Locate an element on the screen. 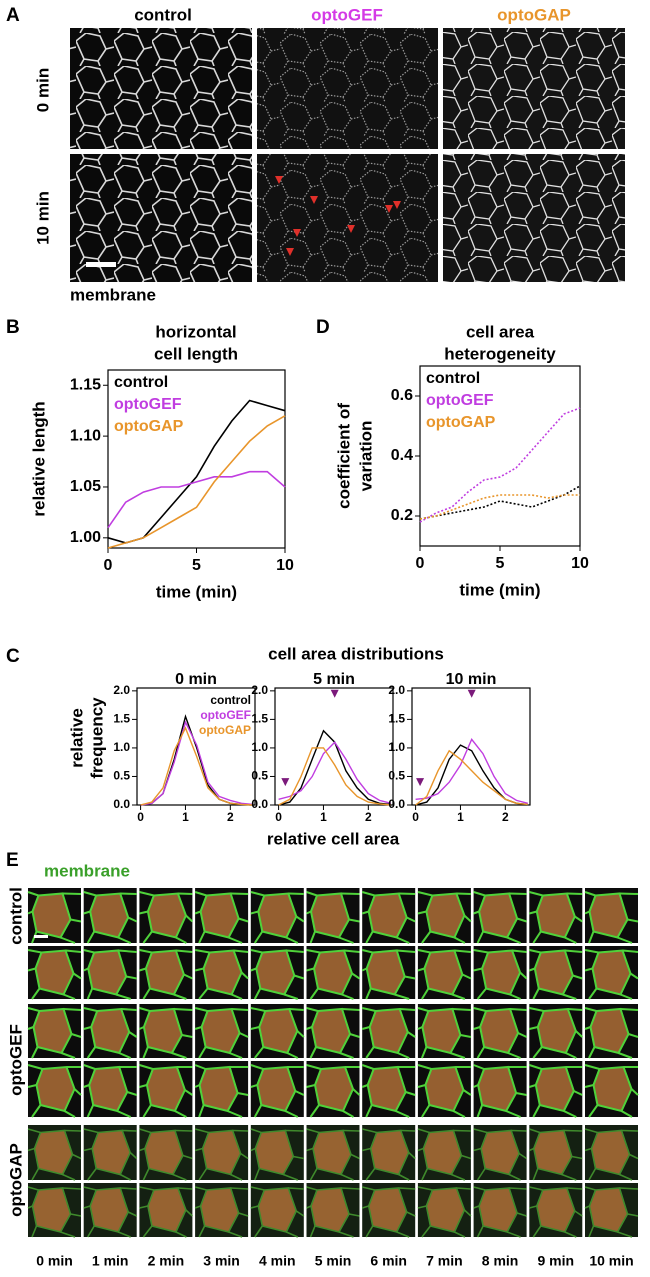 The image size is (650, 1277). y-tick-label: 1.5 is located at coordinates (396, 719).